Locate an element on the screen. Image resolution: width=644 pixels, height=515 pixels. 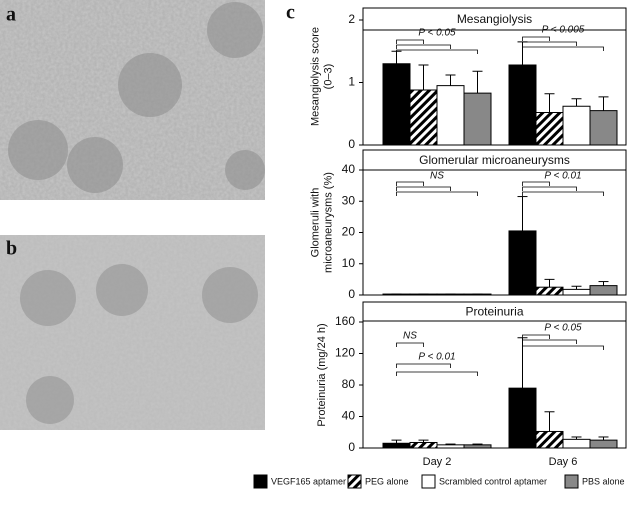
legend-label: PBS alone is located at coordinates (603, 481).